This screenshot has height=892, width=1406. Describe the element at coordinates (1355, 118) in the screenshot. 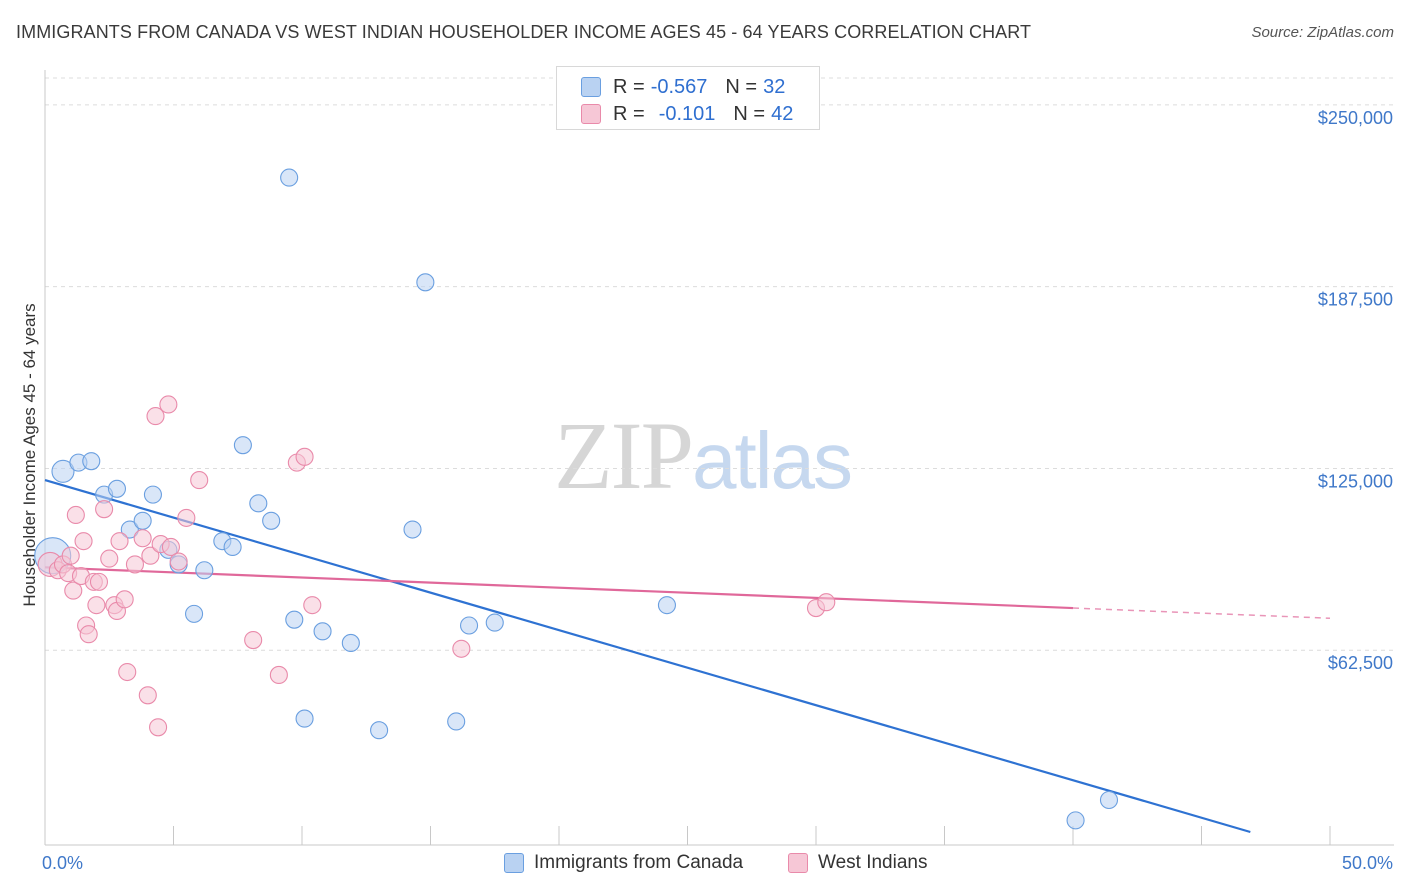

I see `y-tick-label: $250,000` at that location.